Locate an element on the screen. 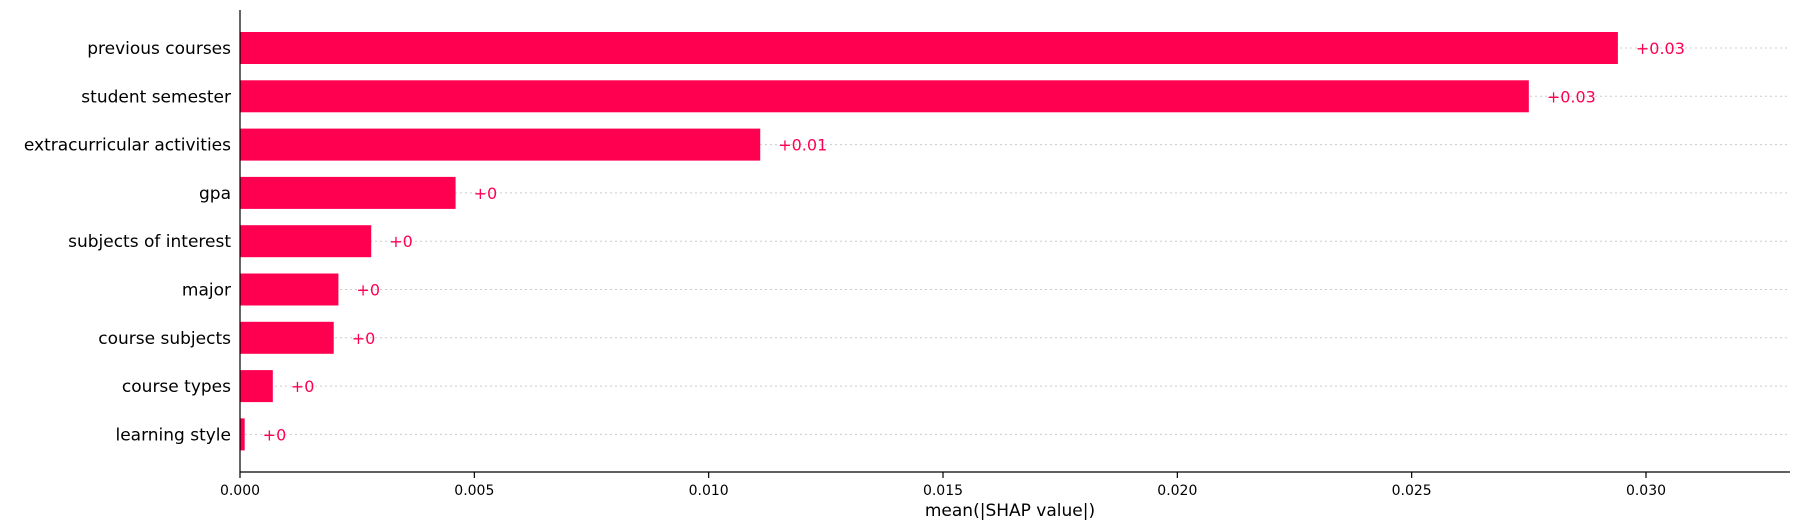  x-ticks: 0.000 0.005 0.010 0.015 0.020 0.025 0.030 is located at coordinates (943, 485).